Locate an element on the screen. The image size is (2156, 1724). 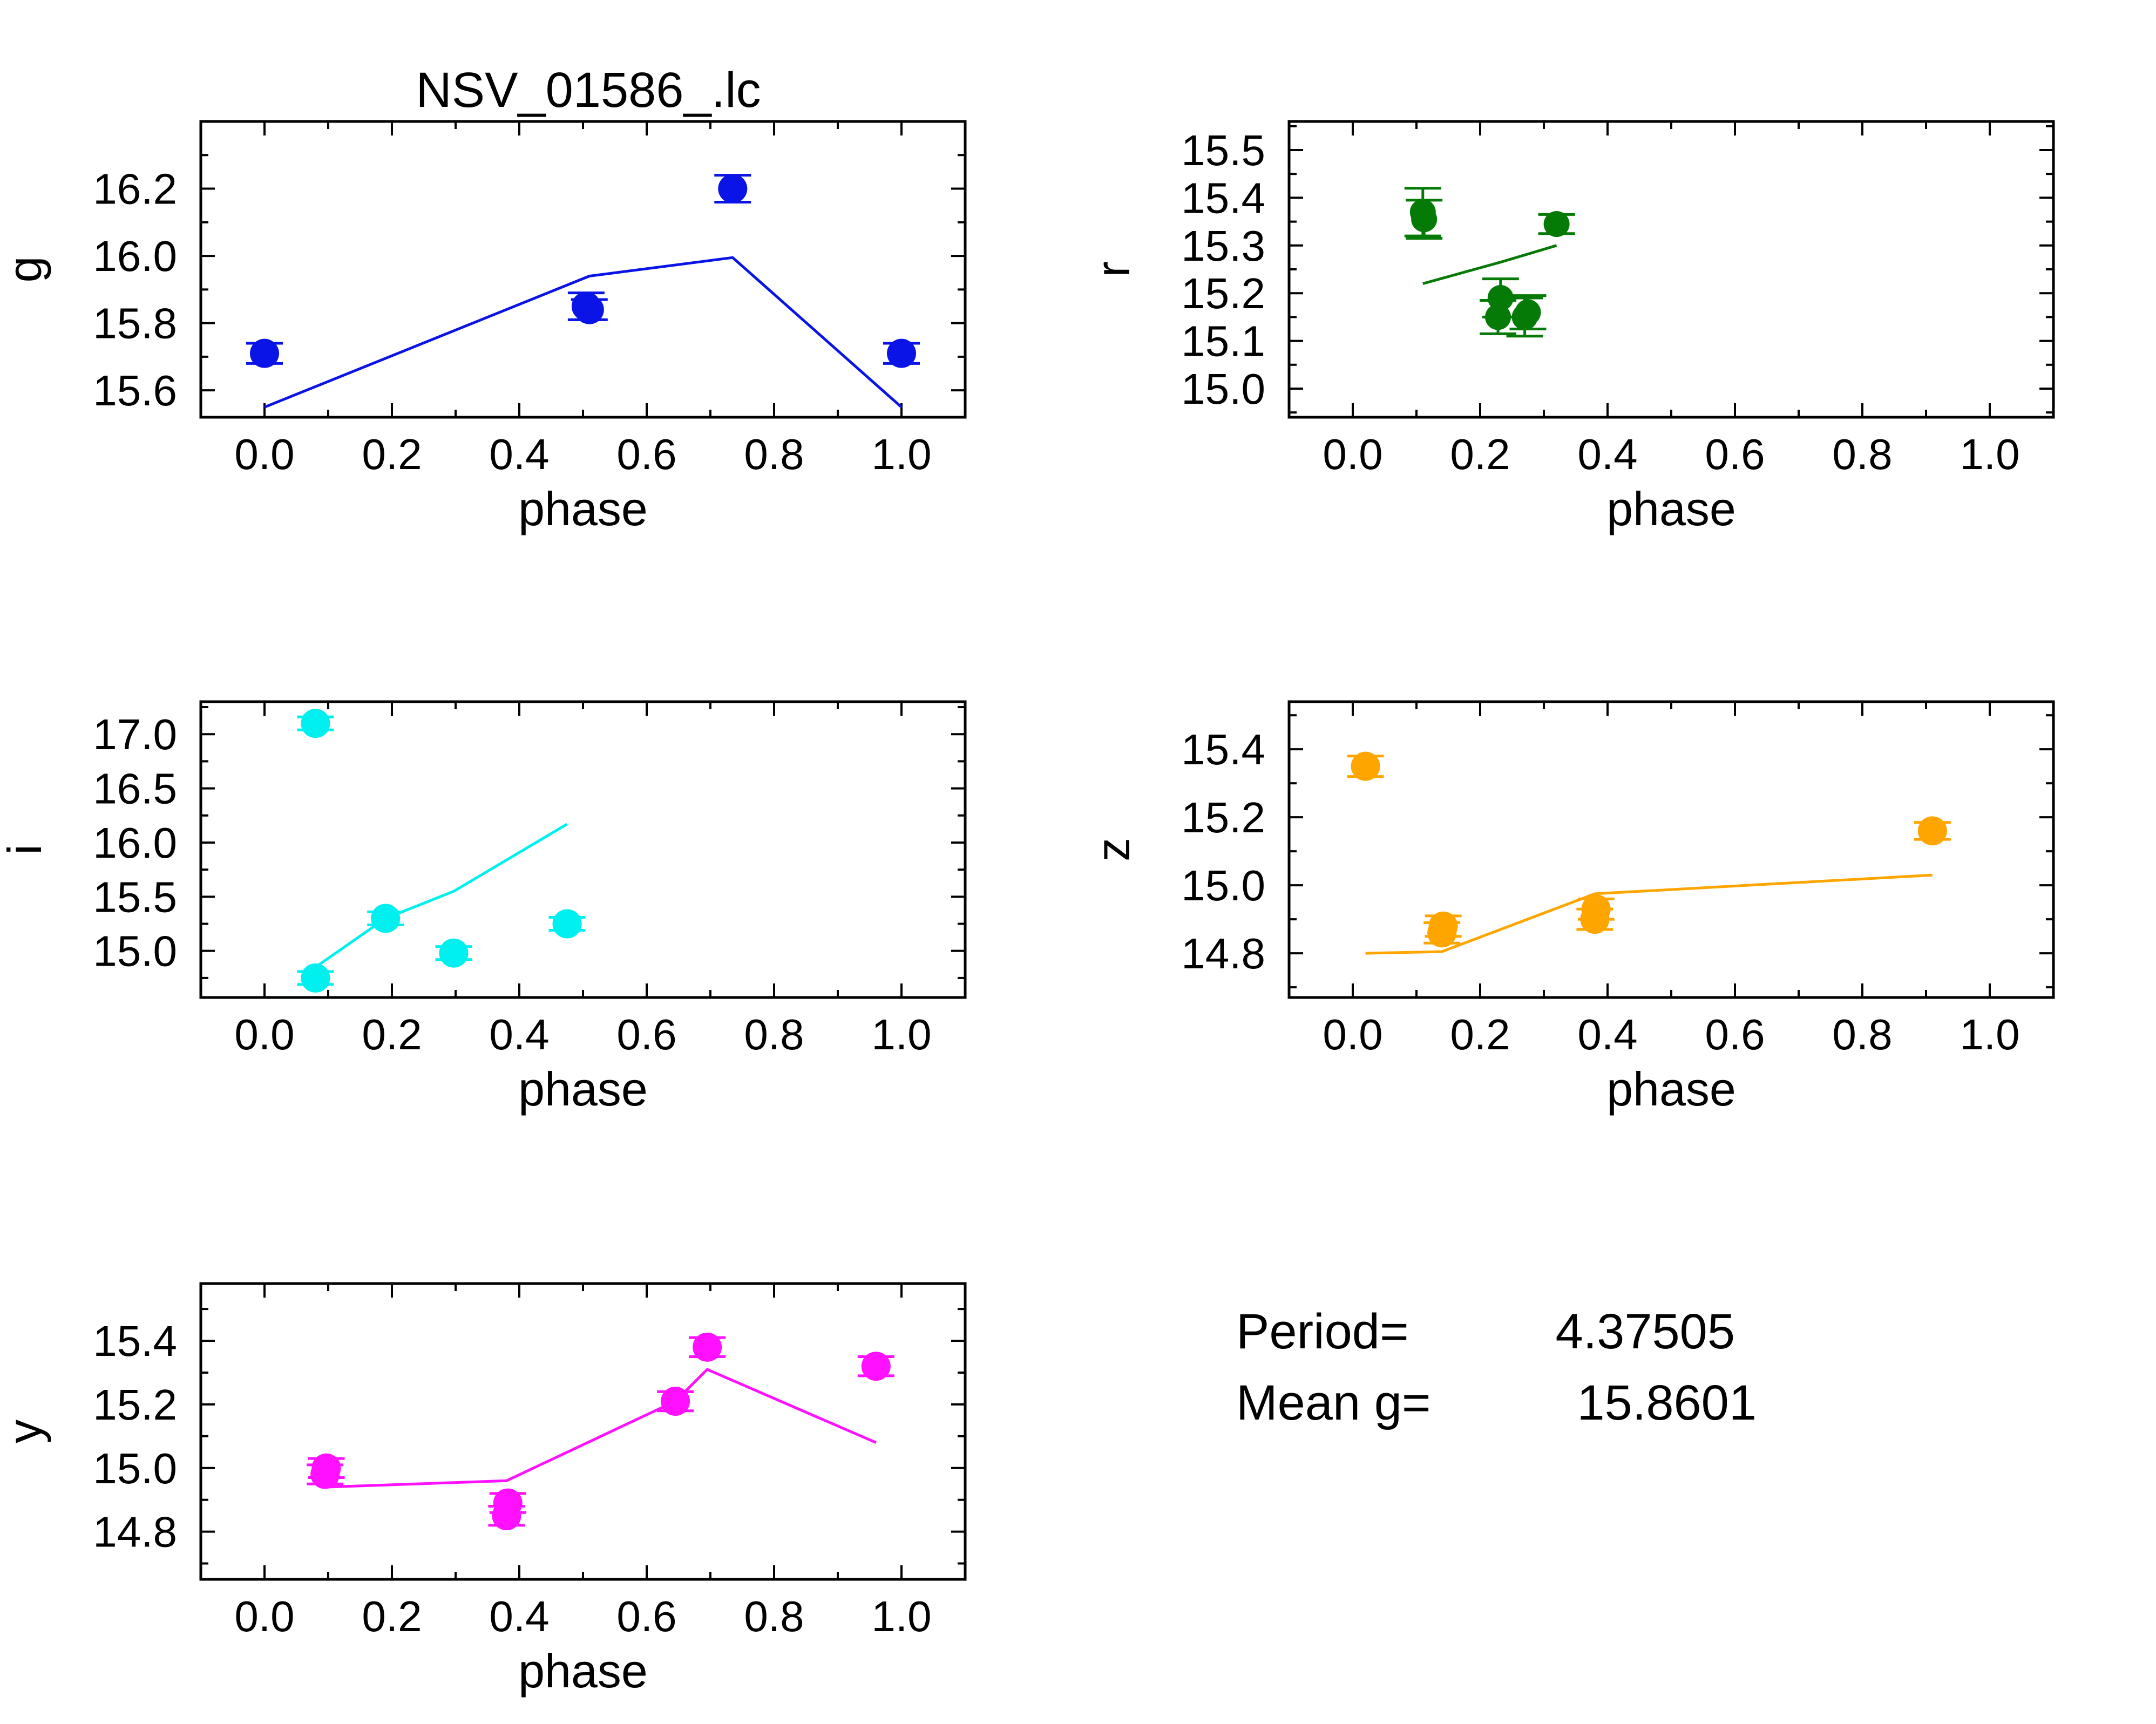
y-tick-label: 15.5 is located at coordinates (1223, 150).